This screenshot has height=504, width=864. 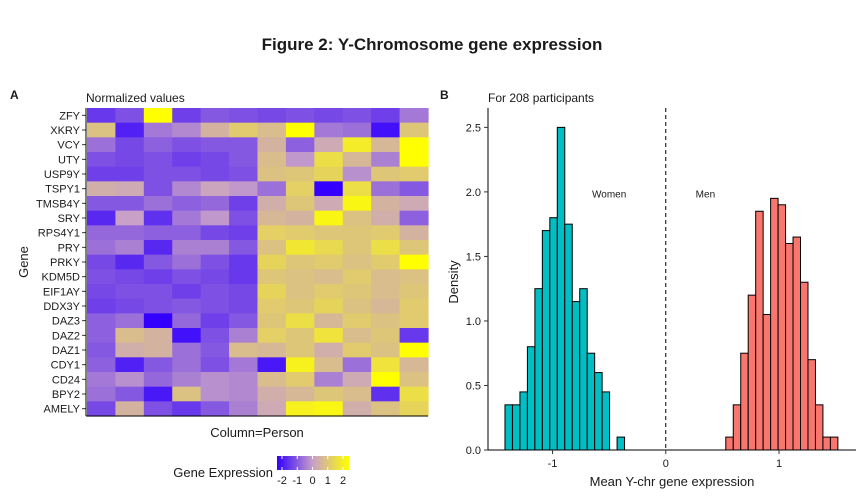 What do you see at coordinates (453, 282) in the screenshot?
I see `panel-b-ylabel: Density` at bounding box center [453, 282].